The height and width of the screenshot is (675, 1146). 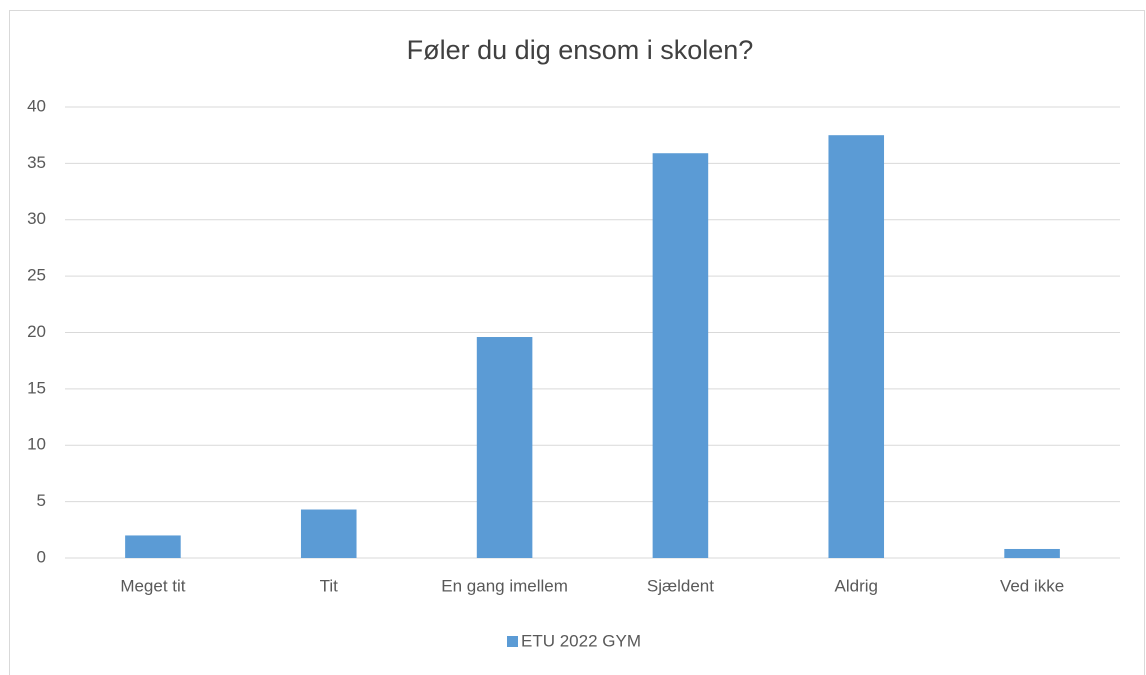 I want to click on x-tick-label: Tit, so click(x=329, y=585).